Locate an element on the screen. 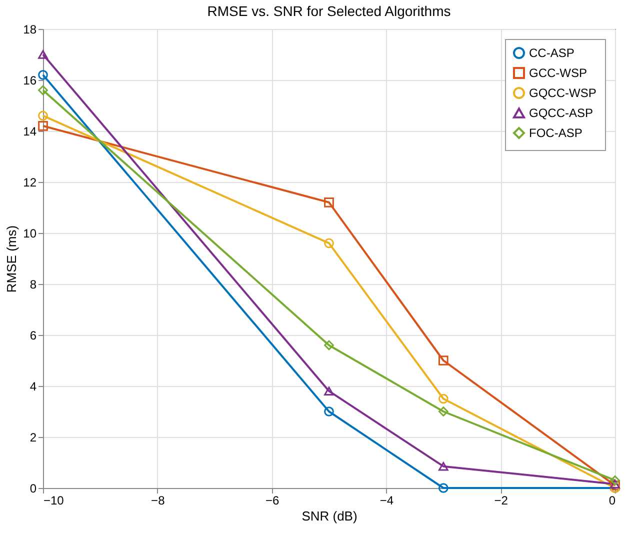 This screenshot has width=632, height=533. y-tick-label: 6 is located at coordinates (33, 335).